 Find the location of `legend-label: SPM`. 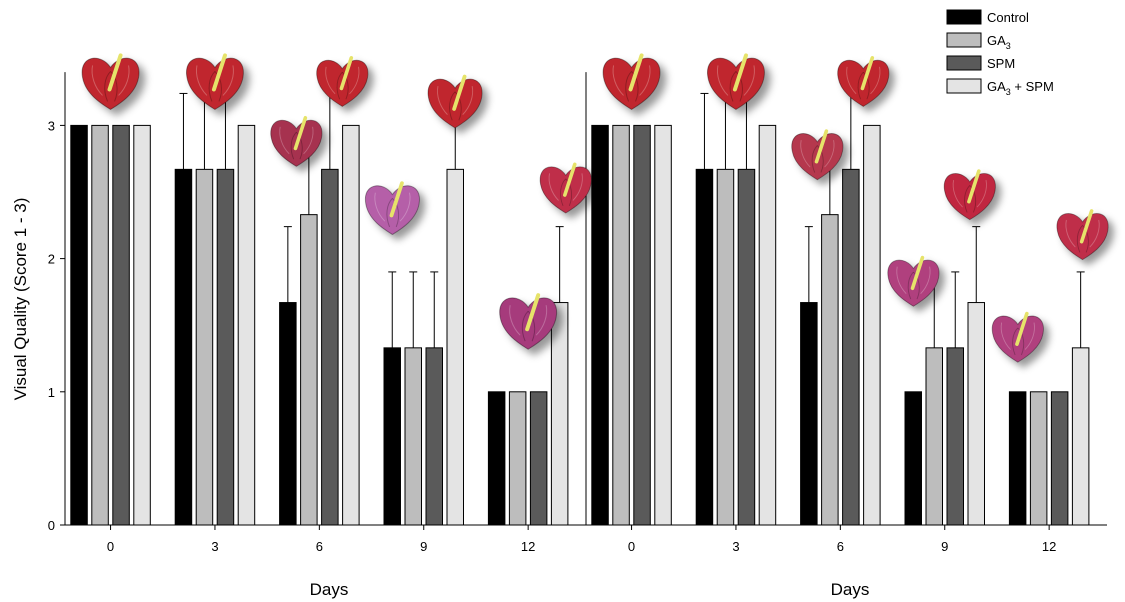

legend-label: SPM is located at coordinates (1001, 63).